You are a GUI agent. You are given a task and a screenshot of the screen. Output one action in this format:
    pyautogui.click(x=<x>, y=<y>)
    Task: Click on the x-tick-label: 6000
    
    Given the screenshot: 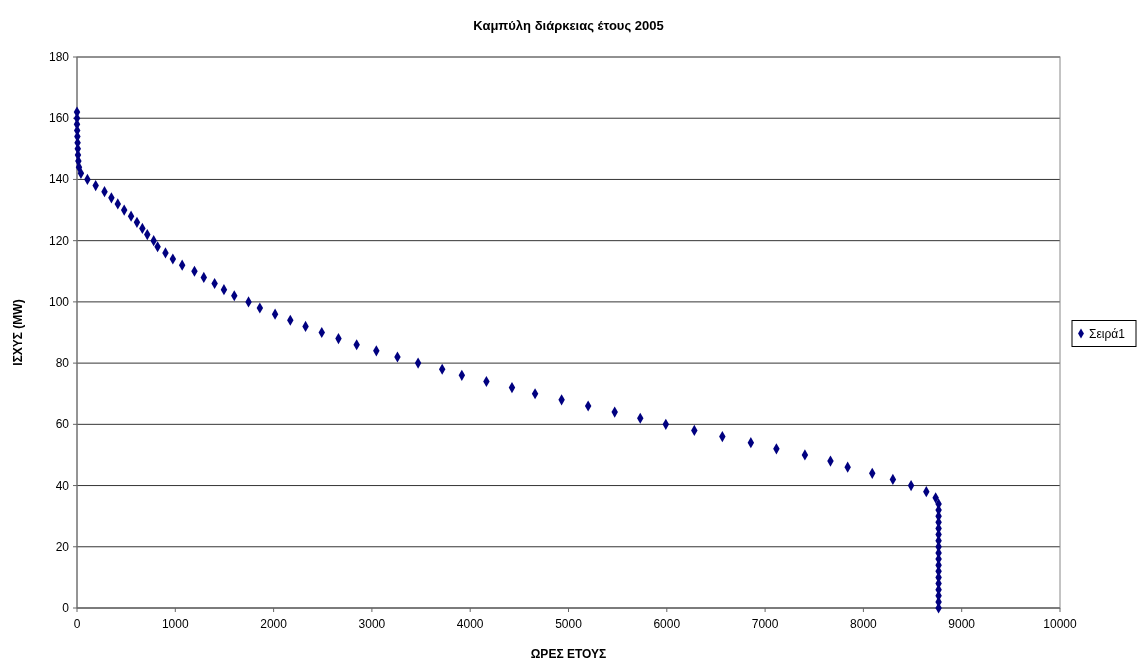 What is the action you would take?
    pyautogui.click(x=667, y=624)
    